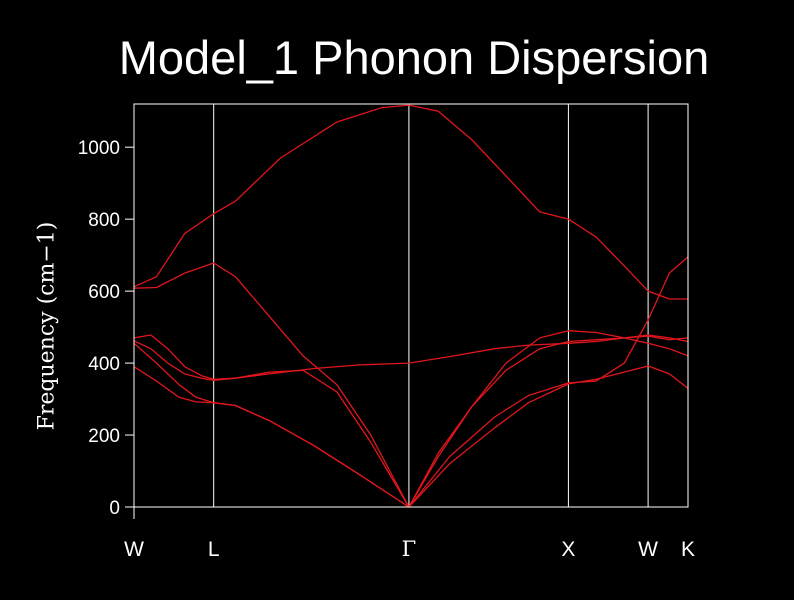 The image size is (794, 600). Describe the element at coordinates (414, 57) in the screenshot. I see `chart-title: Model_1 Phonon Dispersion` at that location.